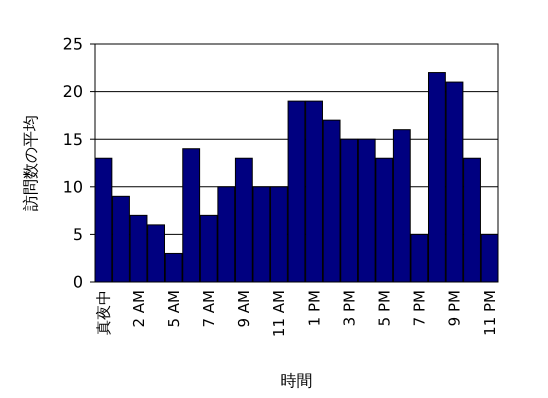 The width and height of the screenshot is (548, 398). What do you see at coordinates (72, 44) in the screenshot?
I see `y-tick-label: 25` at bounding box center [72, 44].